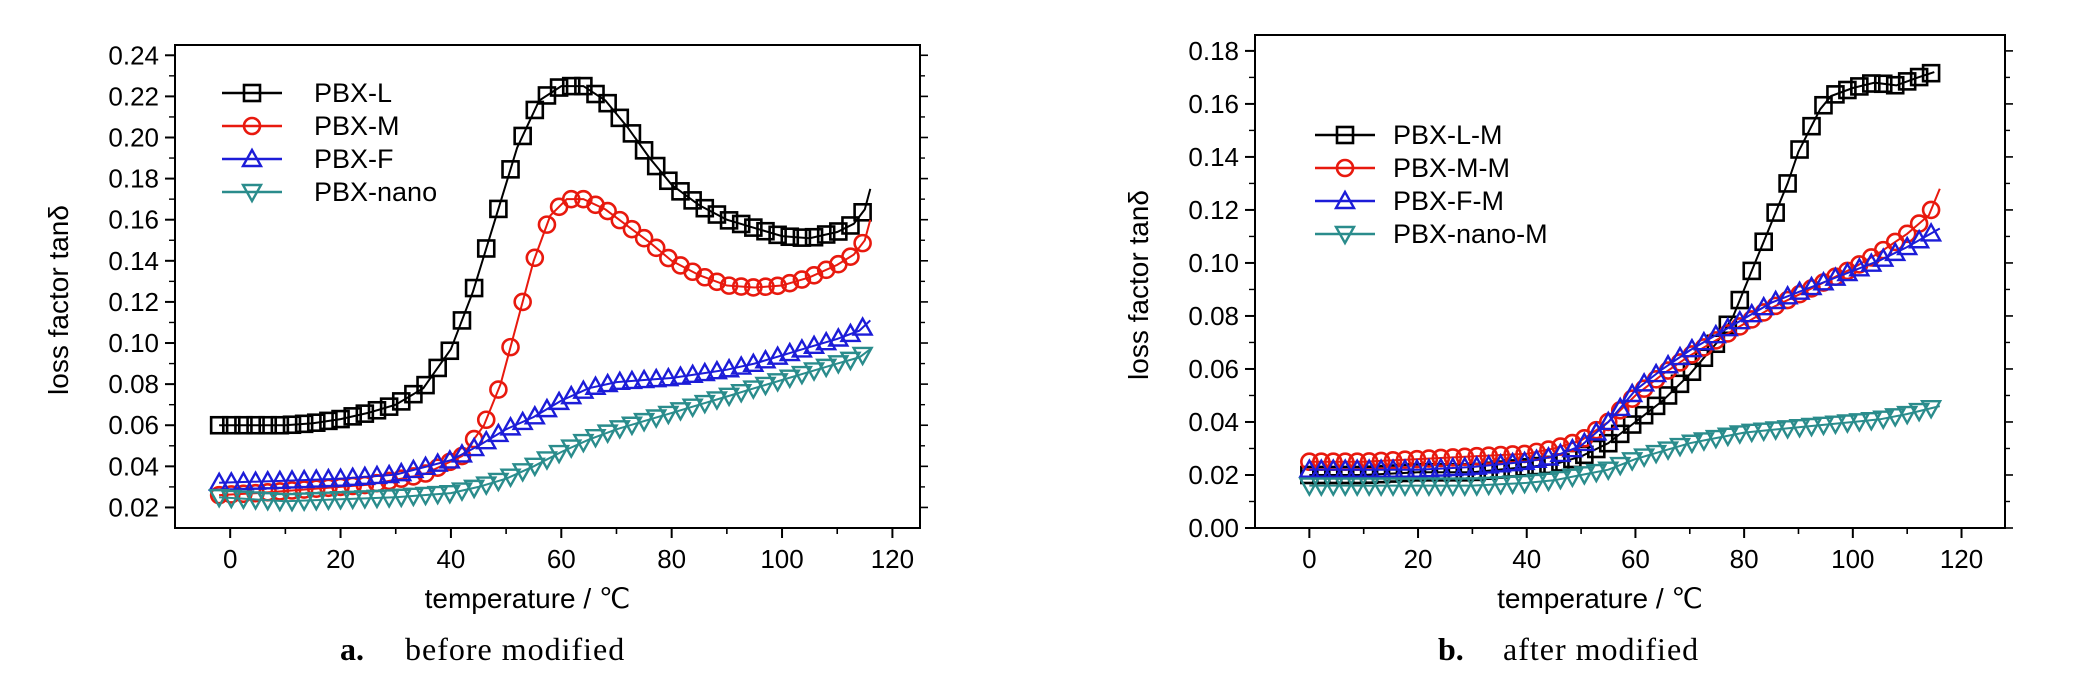 This screenshot has height=690, width=2074. I want to click on legend-label: PBX-L, so click(353, 93).